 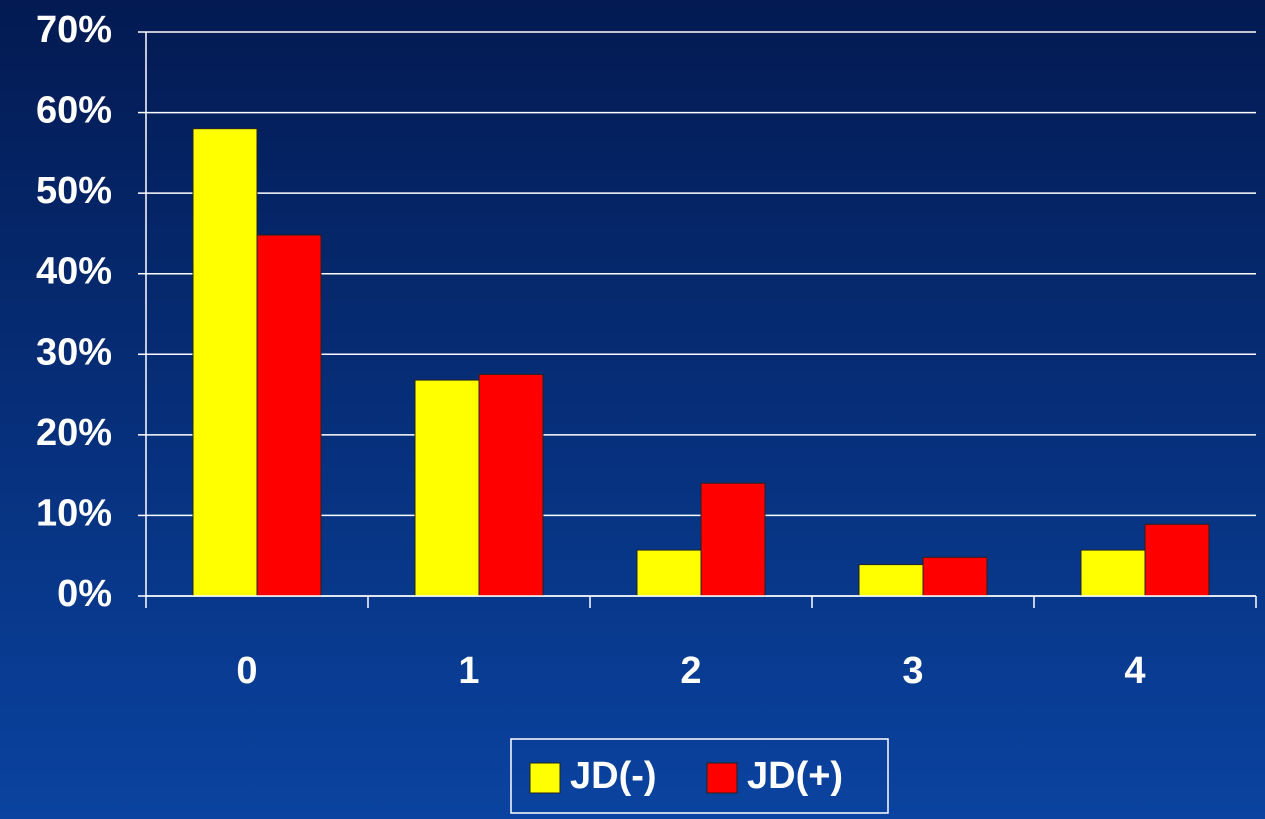 I want to click on y-tick-label: 30%, so click(x=74, y=352).